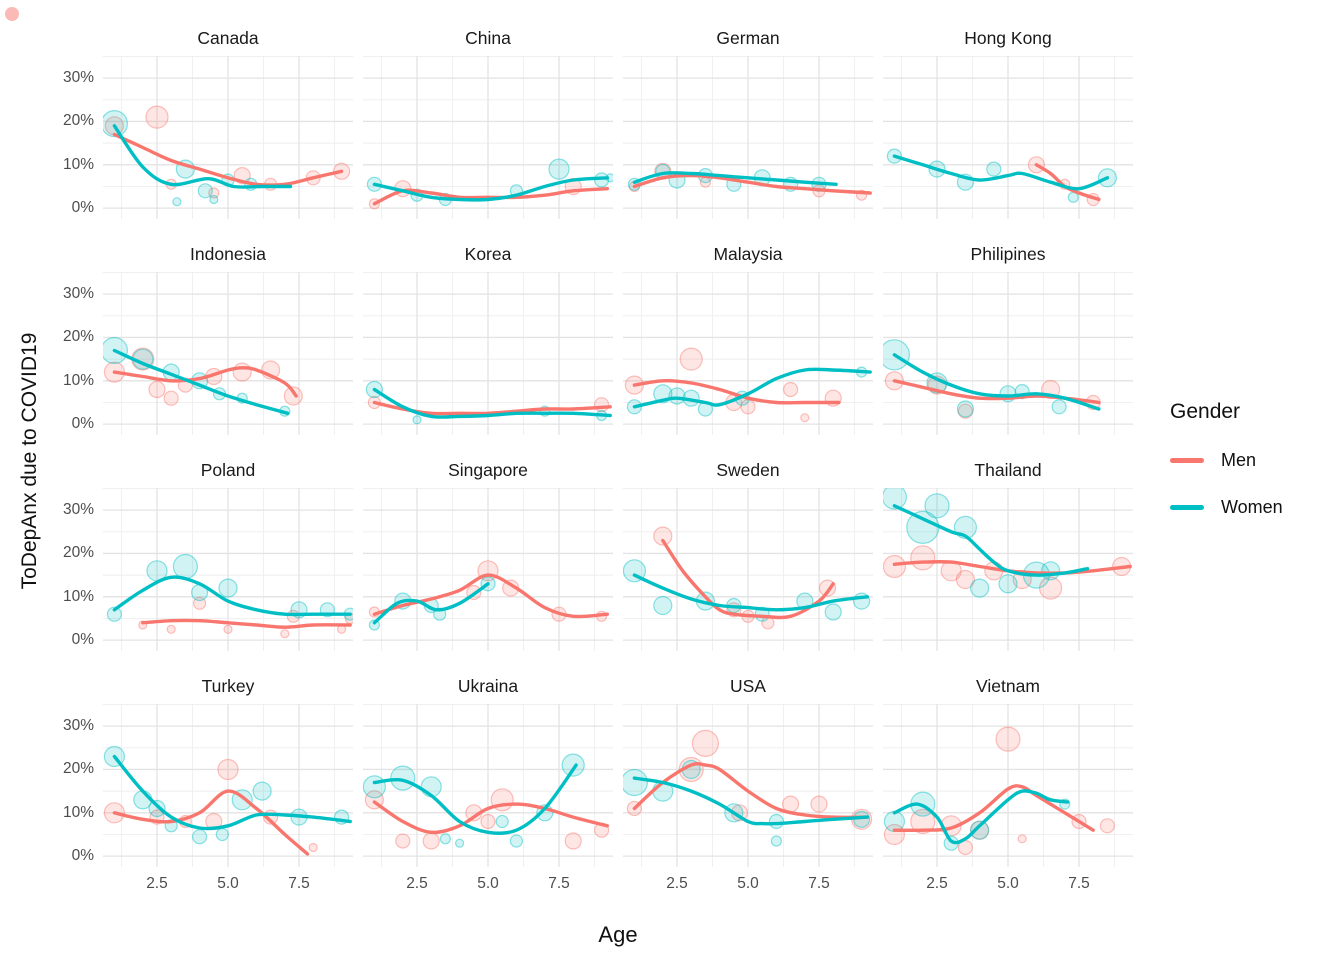 The image size is (1344, 960). What do you see at coordinates (748, 470) in the screenshot?
I see `facet-title: Sweden` at bounding box center [748, 470].